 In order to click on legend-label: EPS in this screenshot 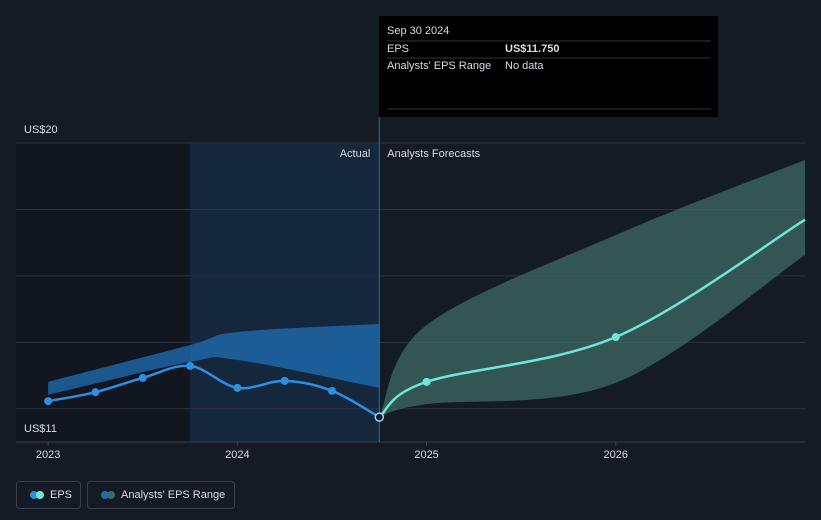, I will do `click(61, 495)`.